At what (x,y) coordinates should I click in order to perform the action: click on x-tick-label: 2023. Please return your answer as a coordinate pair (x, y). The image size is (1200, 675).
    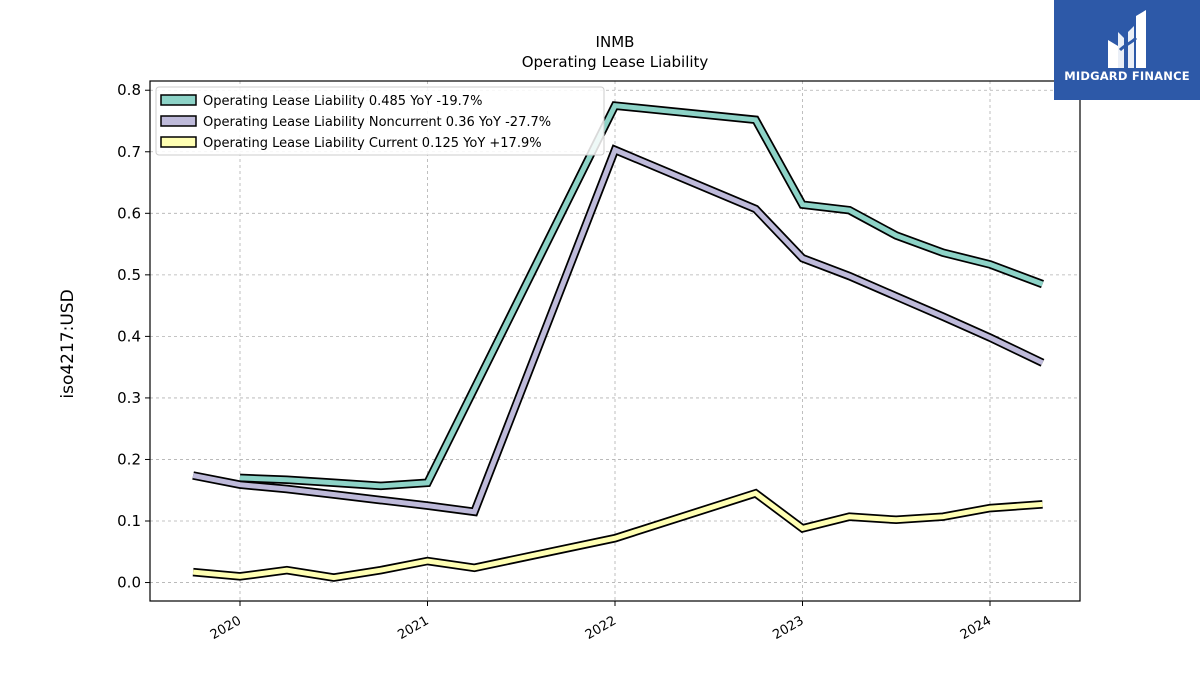
    Looking at the image, I should click on (788, 628).